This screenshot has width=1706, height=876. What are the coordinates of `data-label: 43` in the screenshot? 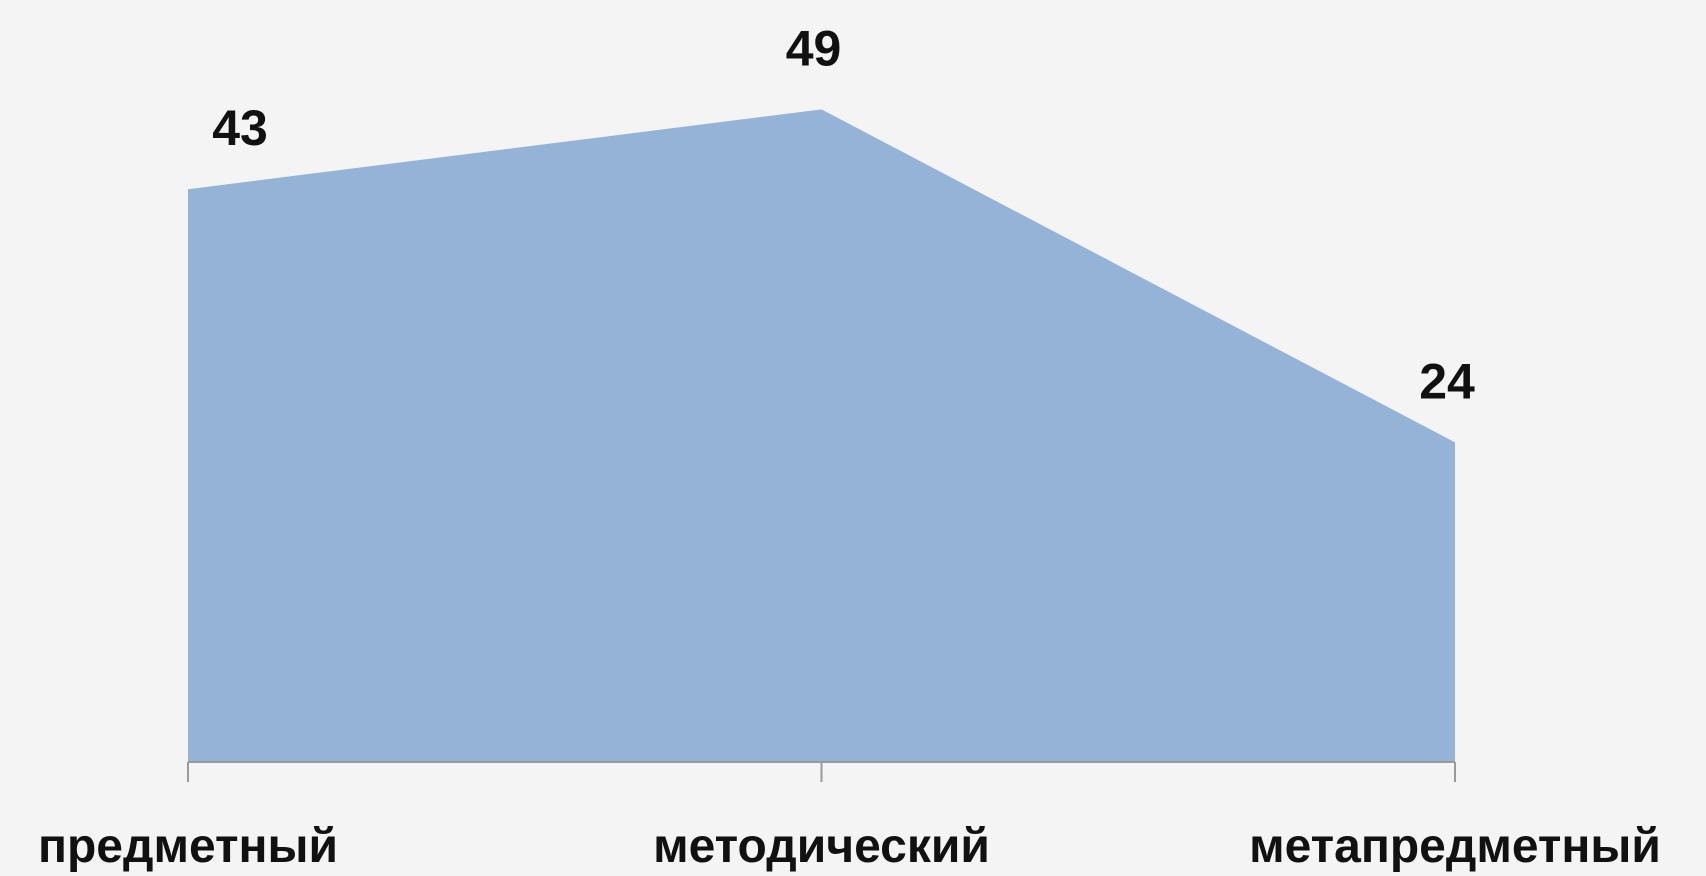 It's located at (240, 128).